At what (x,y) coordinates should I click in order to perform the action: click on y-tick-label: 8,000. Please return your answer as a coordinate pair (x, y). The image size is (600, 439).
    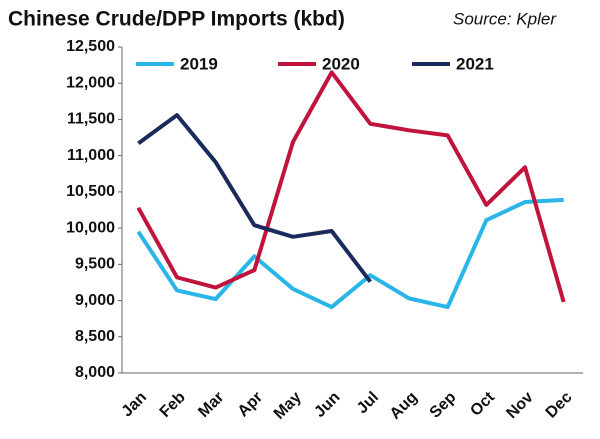
    Looking at the image, I should click on (95, 372).